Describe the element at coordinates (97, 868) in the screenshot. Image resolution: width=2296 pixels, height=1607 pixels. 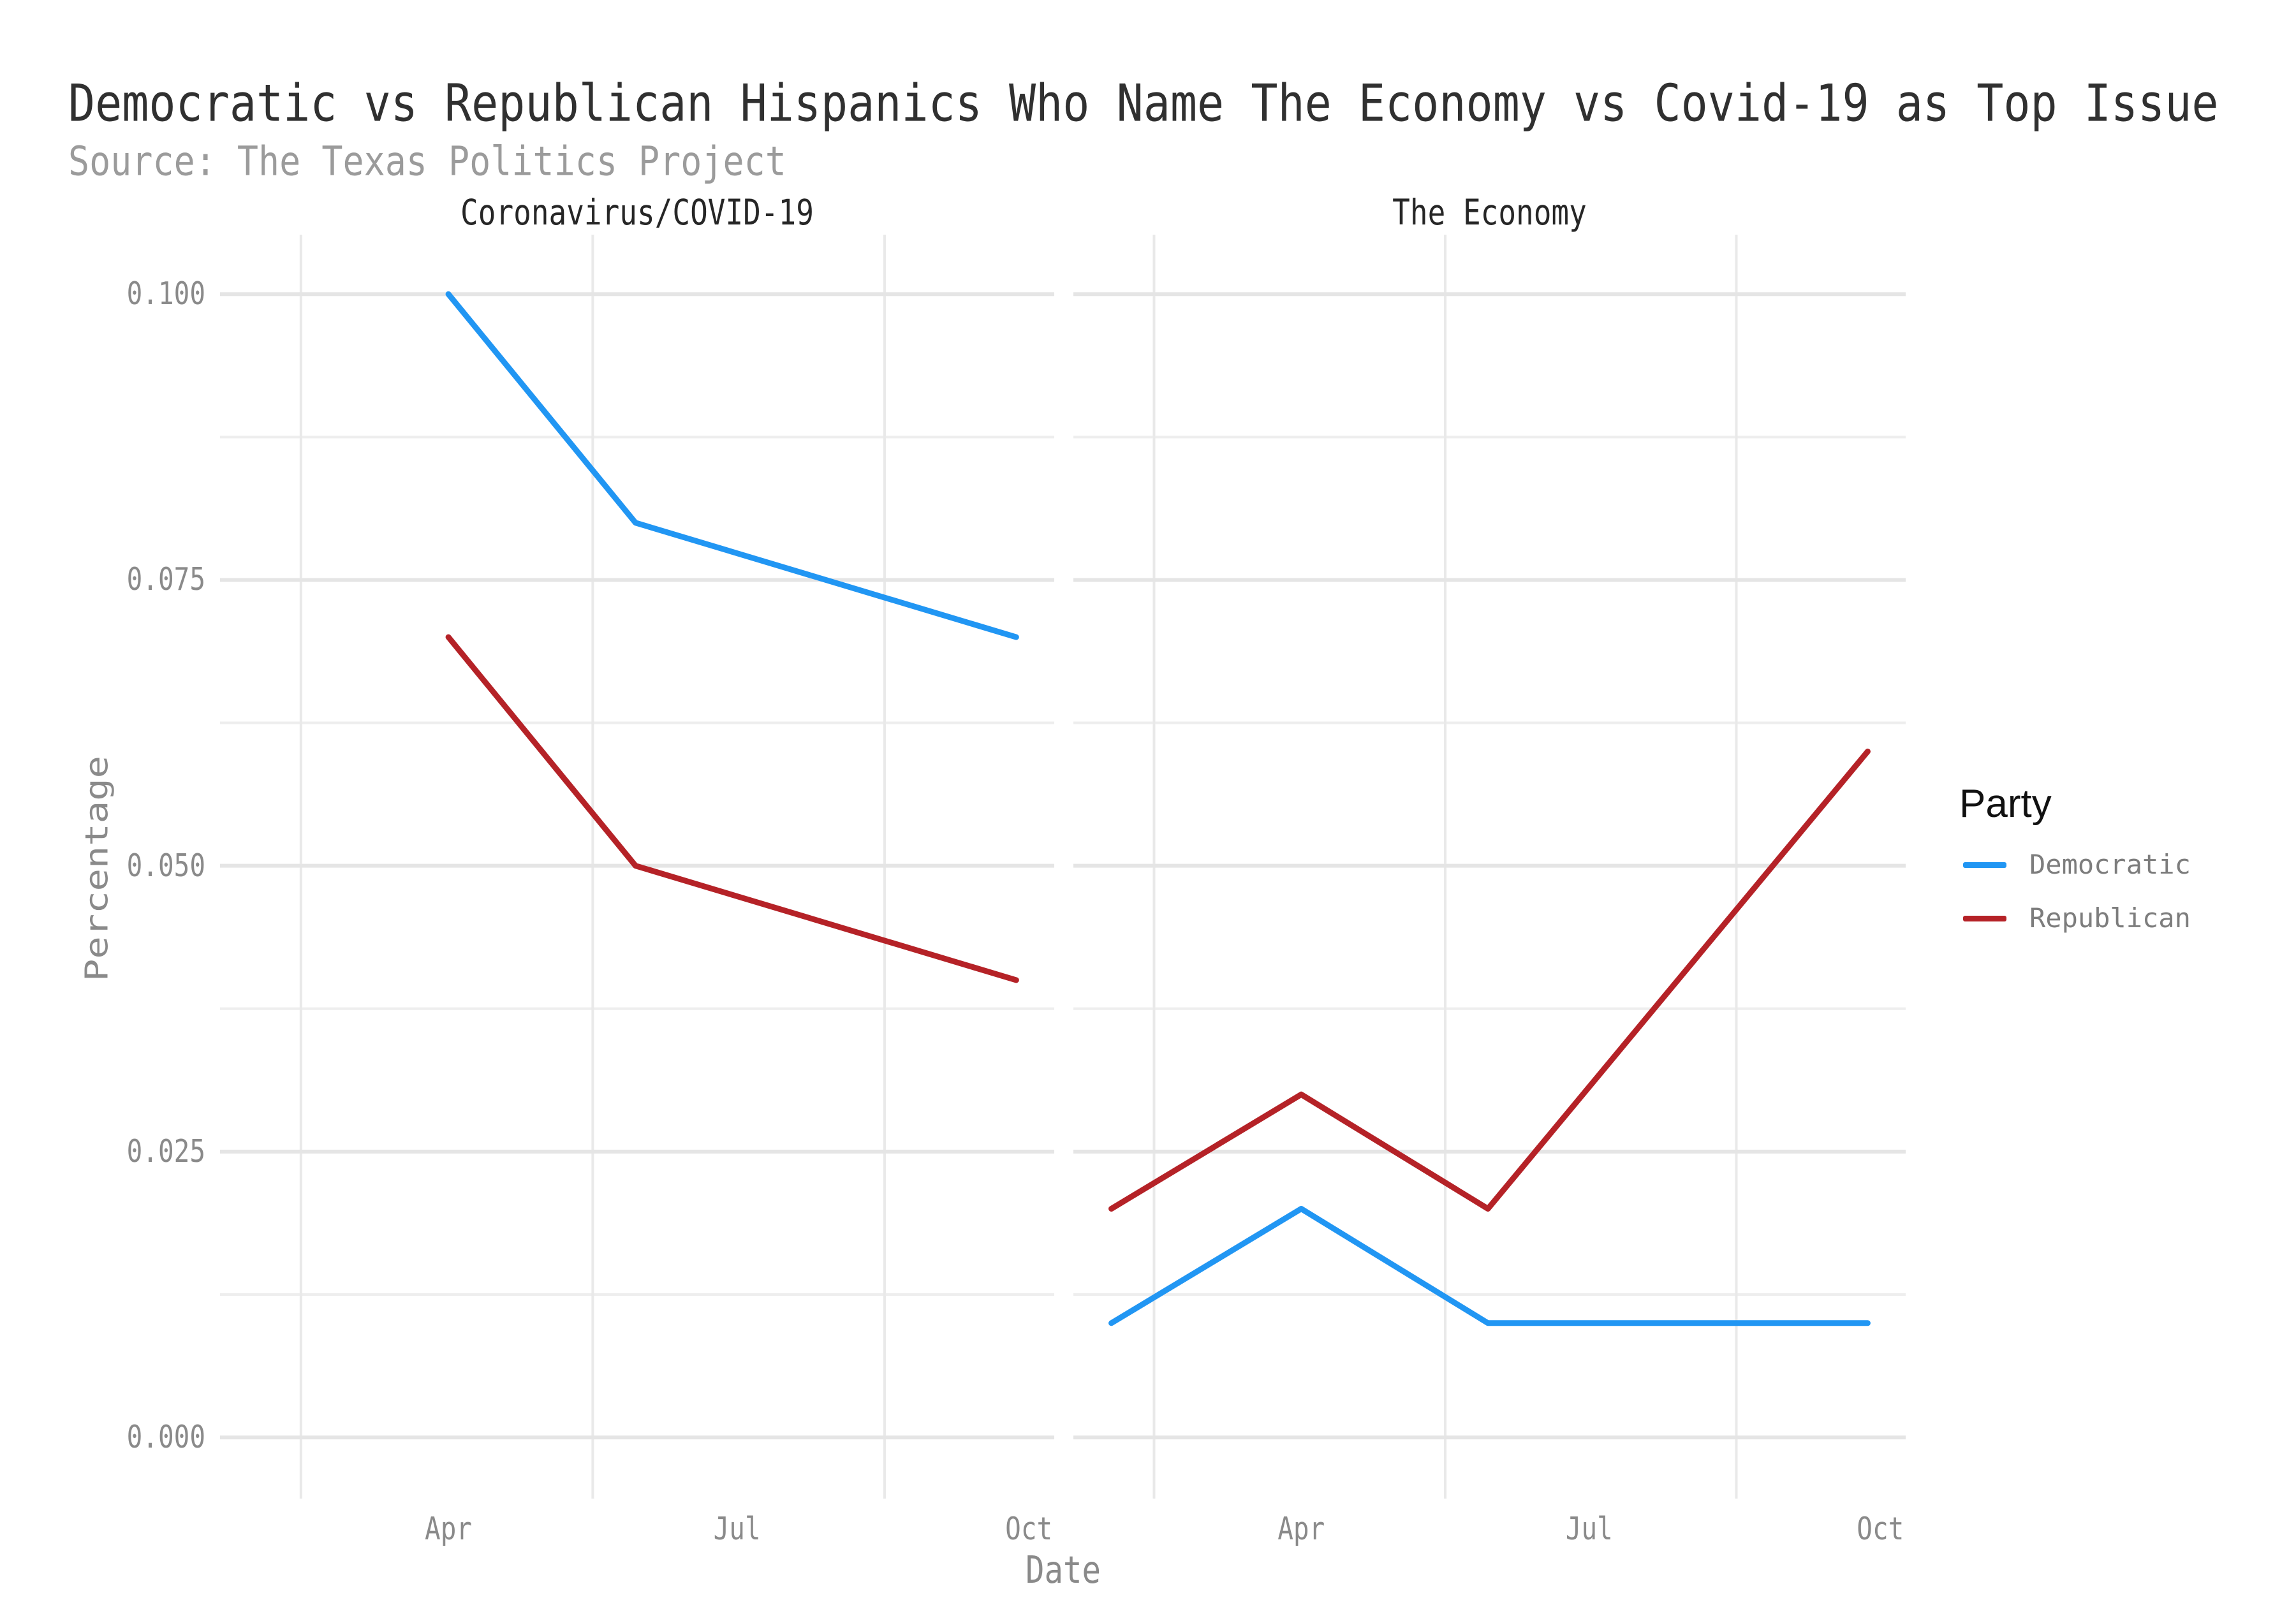
I see `y-axis-title: Percentage` at that location.